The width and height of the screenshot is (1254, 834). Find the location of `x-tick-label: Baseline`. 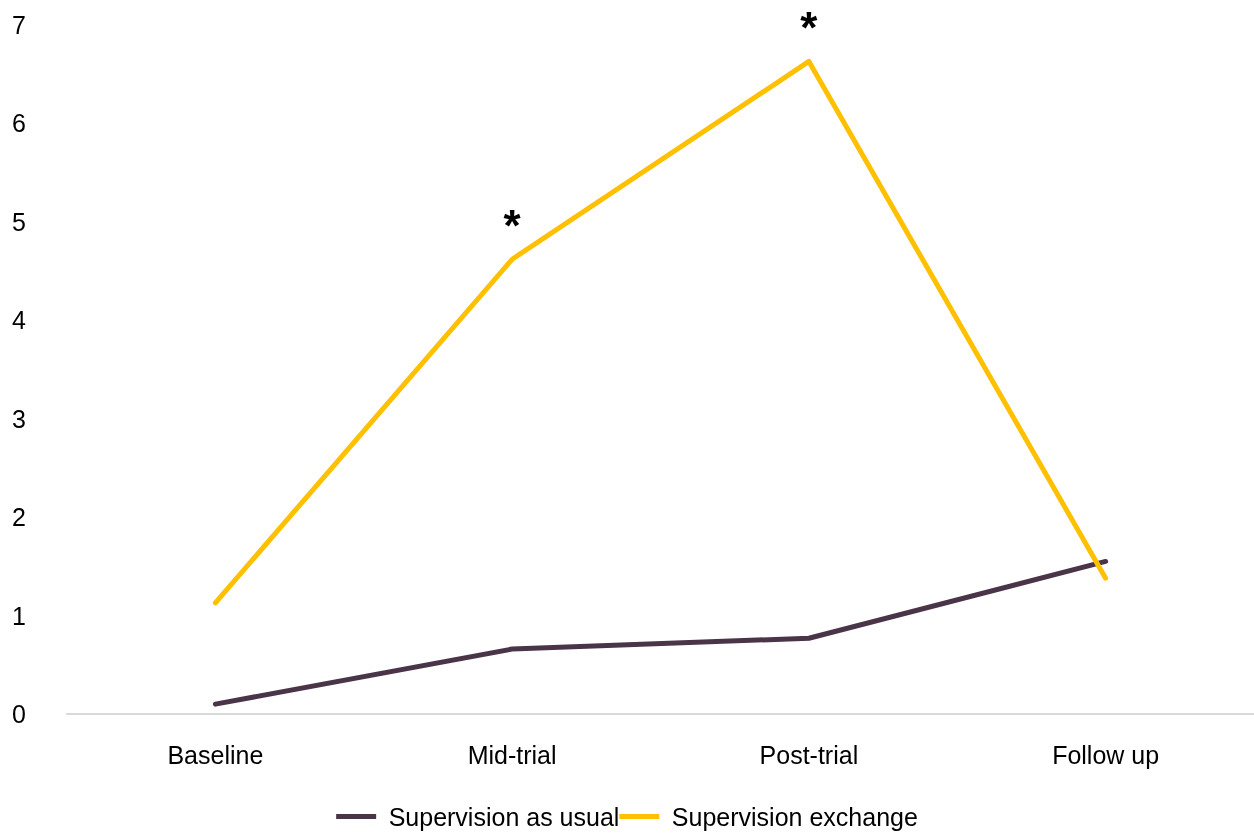

x-tick-label: Baseline is located at coordinates (215, 754).